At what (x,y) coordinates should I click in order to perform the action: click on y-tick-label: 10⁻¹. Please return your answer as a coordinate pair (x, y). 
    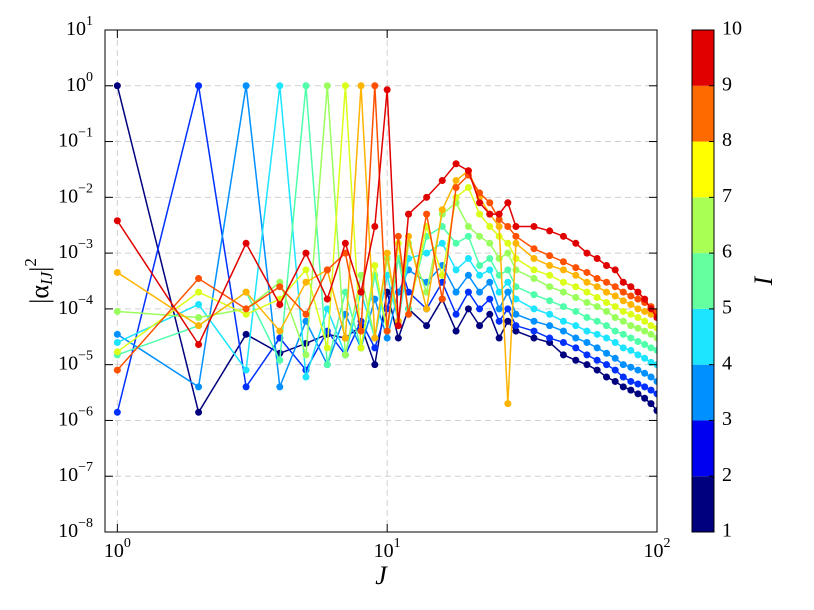
    Looking at the image, I should click on (75, 138).